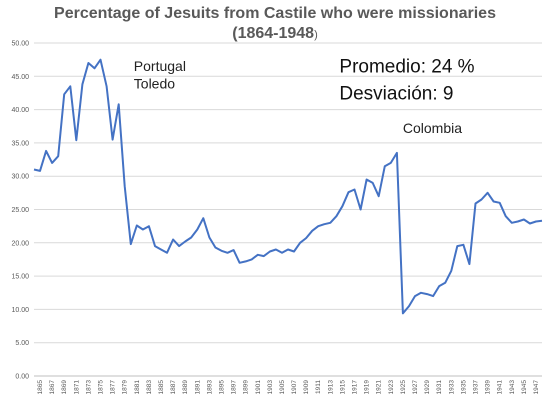 This screenshot has width=550, height=403. Describe the element at coordinates (330, 387) in the screenshot. I see `x-tick-label: 1913` at that location.